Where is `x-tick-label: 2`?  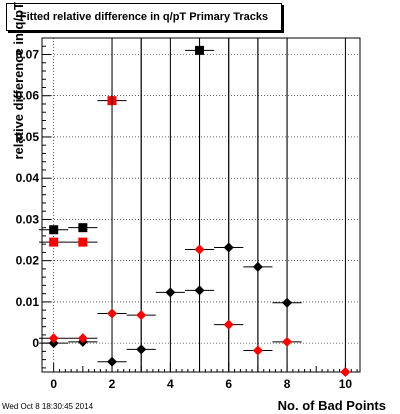
x-tick-label: 2 is located at coordinates (112, 384).